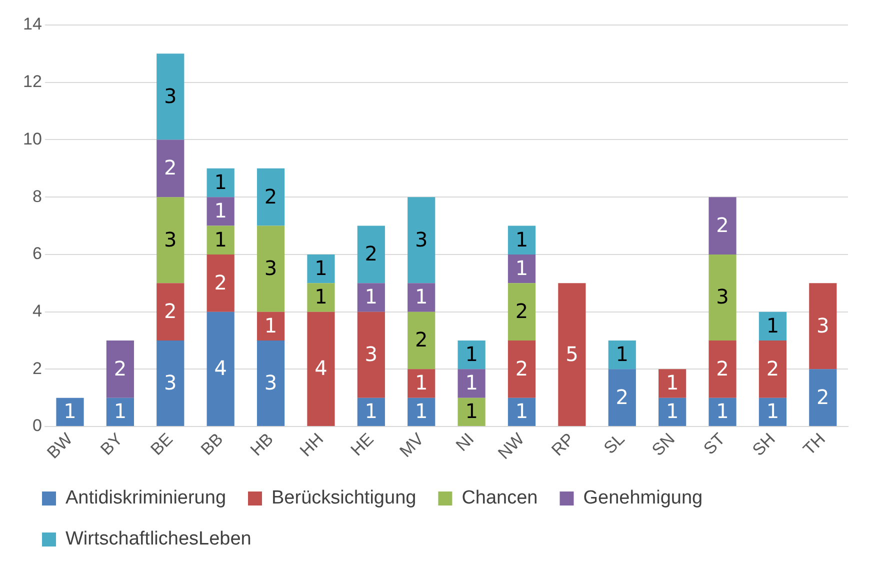  Describe the element at coordinates (37, 254) in the screenshot. I see `y-tick-label: 6` at that location.